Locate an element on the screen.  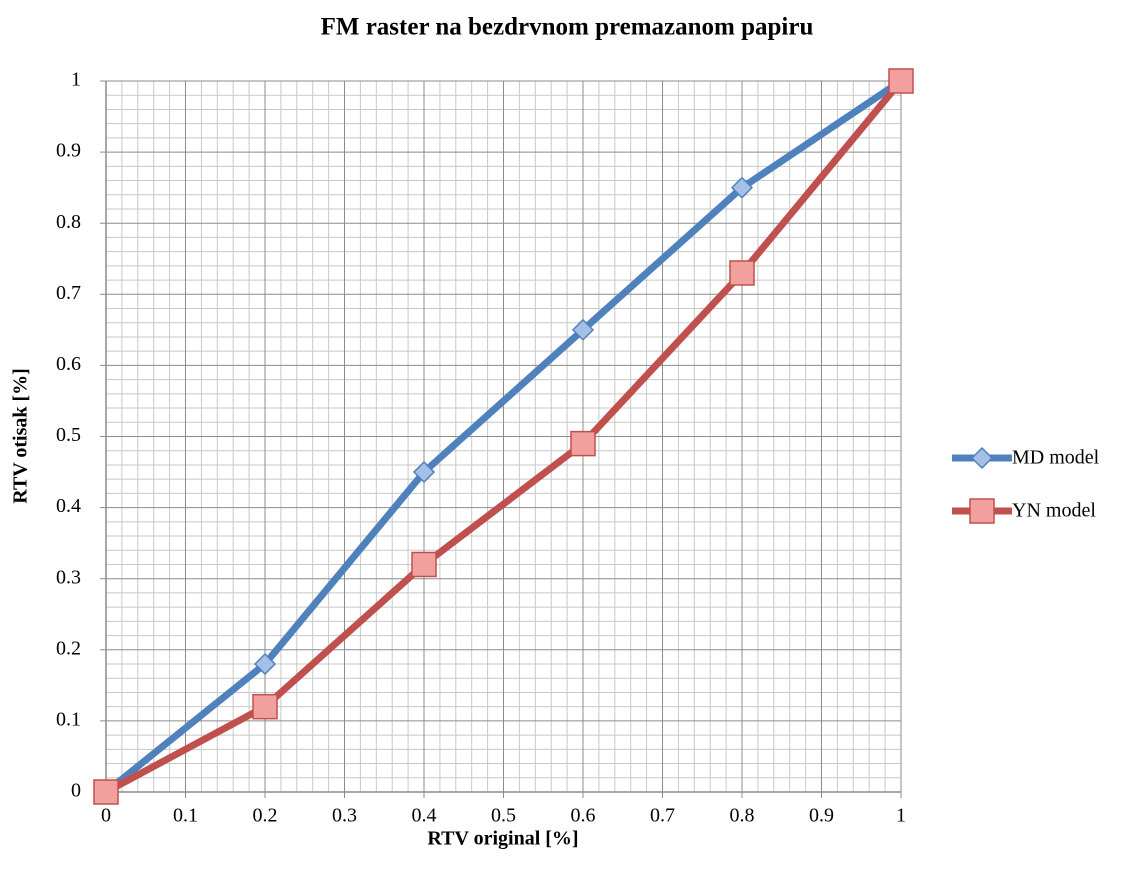
legend-label: YN model is located at coordinates (1054, 511).